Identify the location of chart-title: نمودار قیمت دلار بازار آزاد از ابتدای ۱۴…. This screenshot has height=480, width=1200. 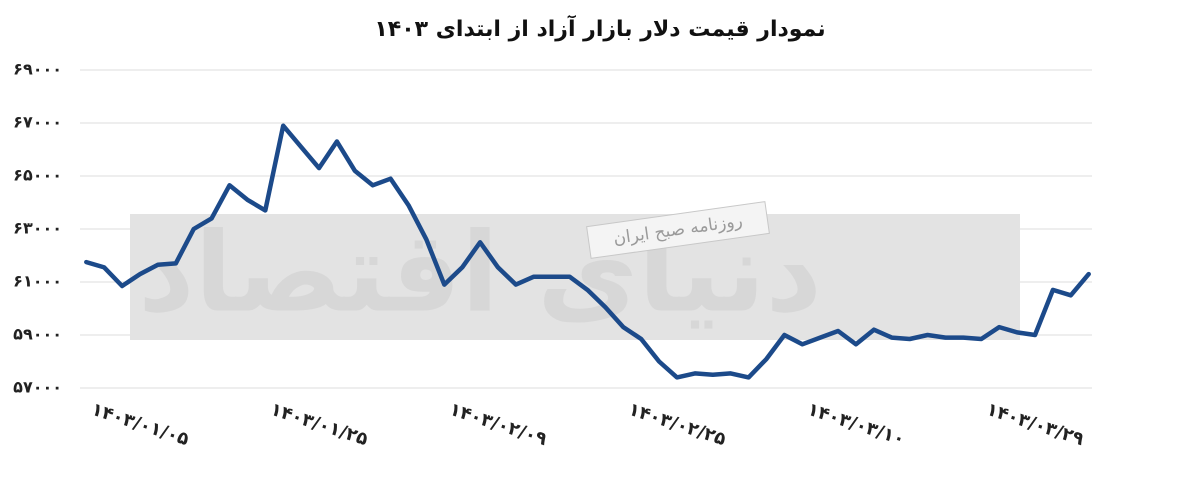
(599, 28).